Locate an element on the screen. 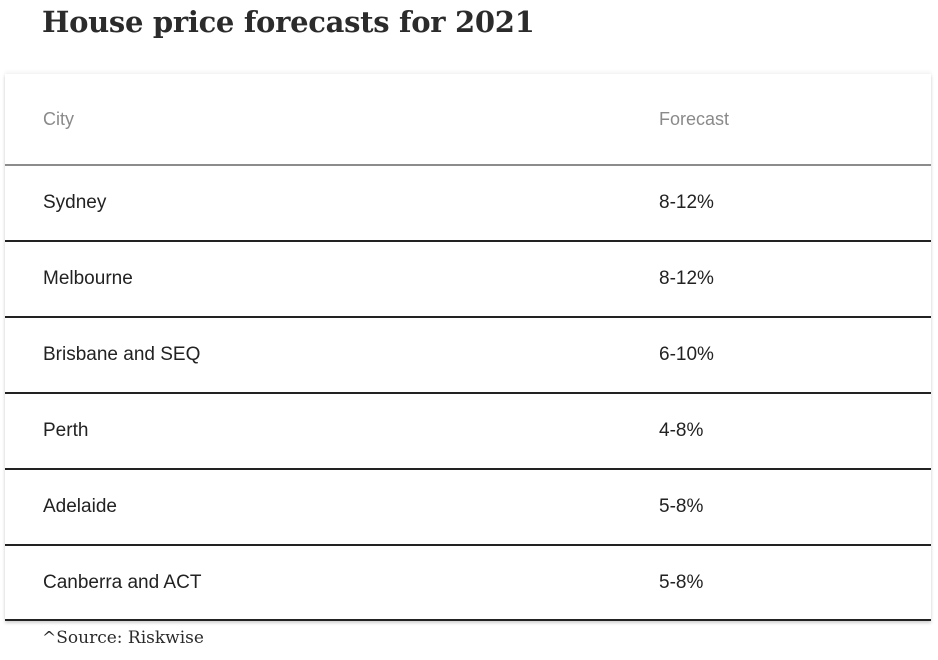 Image resolution: width=938 pixels, height=660 pixels. forecast-cell: 4-8% is located at coordinates (795, 431).